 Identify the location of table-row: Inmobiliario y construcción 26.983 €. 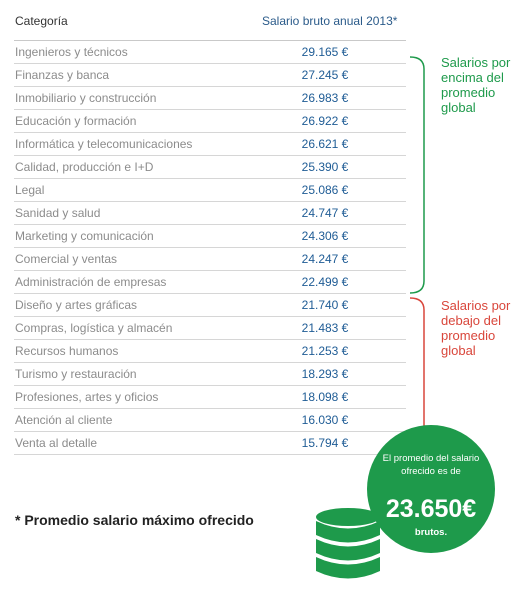
(210, 98).